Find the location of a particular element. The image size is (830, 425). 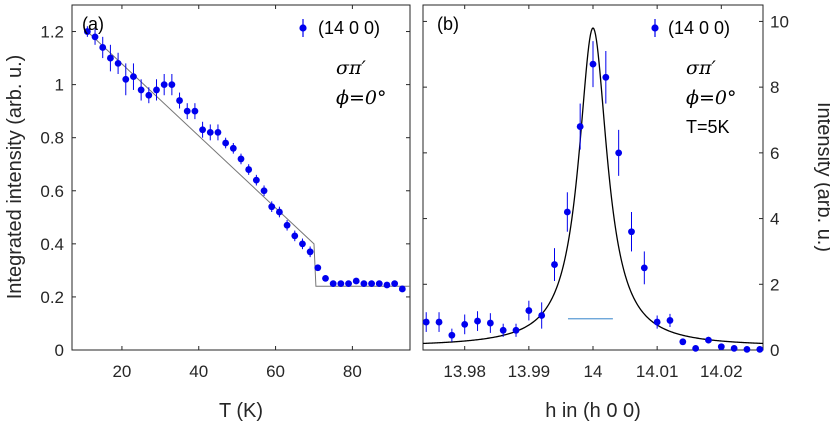

panel-b-x-axis-title: h in (h 0 0) is located at coordinates (593, 411).